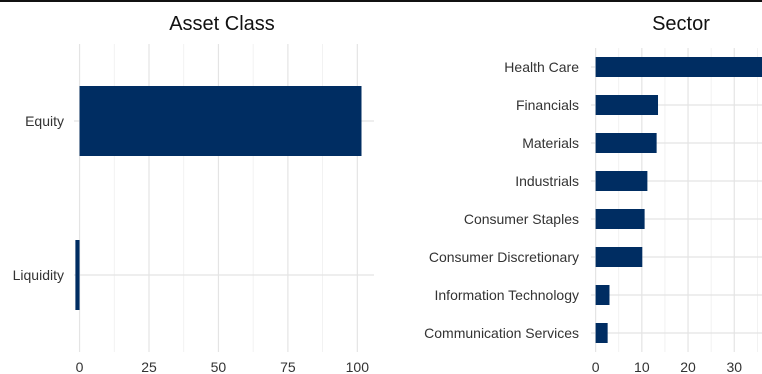 This screenshot has height=374, width=762. What do you see at coordinates (547, 105) in the screenshot?
I see `category-label: Financials` at bounding box center [547, 105].